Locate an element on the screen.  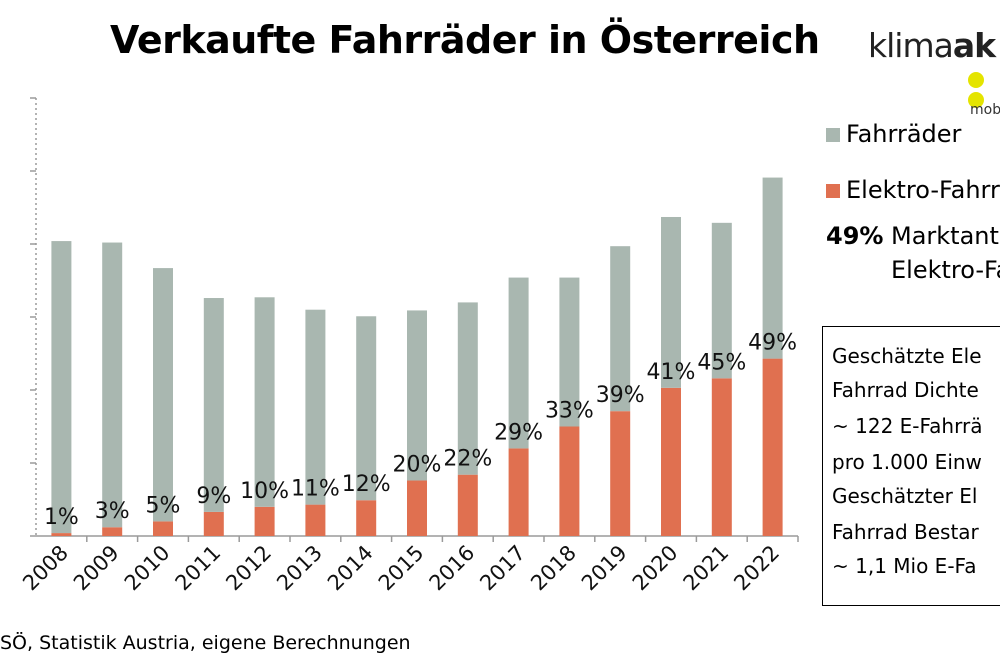
x-tick-label: 2016 is located at coordinates (452, 568).